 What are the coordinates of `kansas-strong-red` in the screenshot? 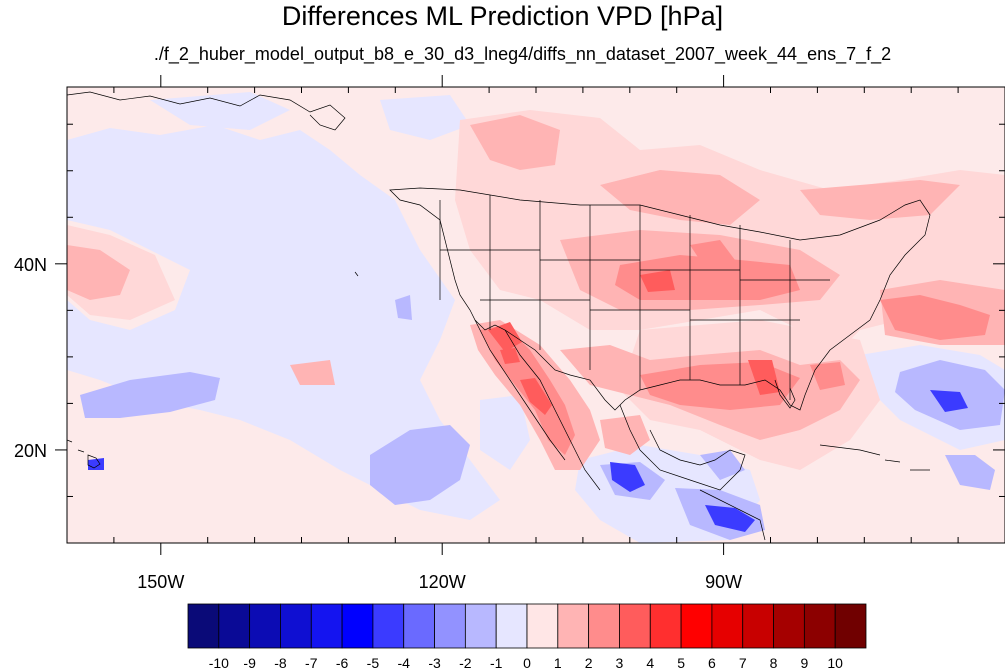 It's located at (657, 281).